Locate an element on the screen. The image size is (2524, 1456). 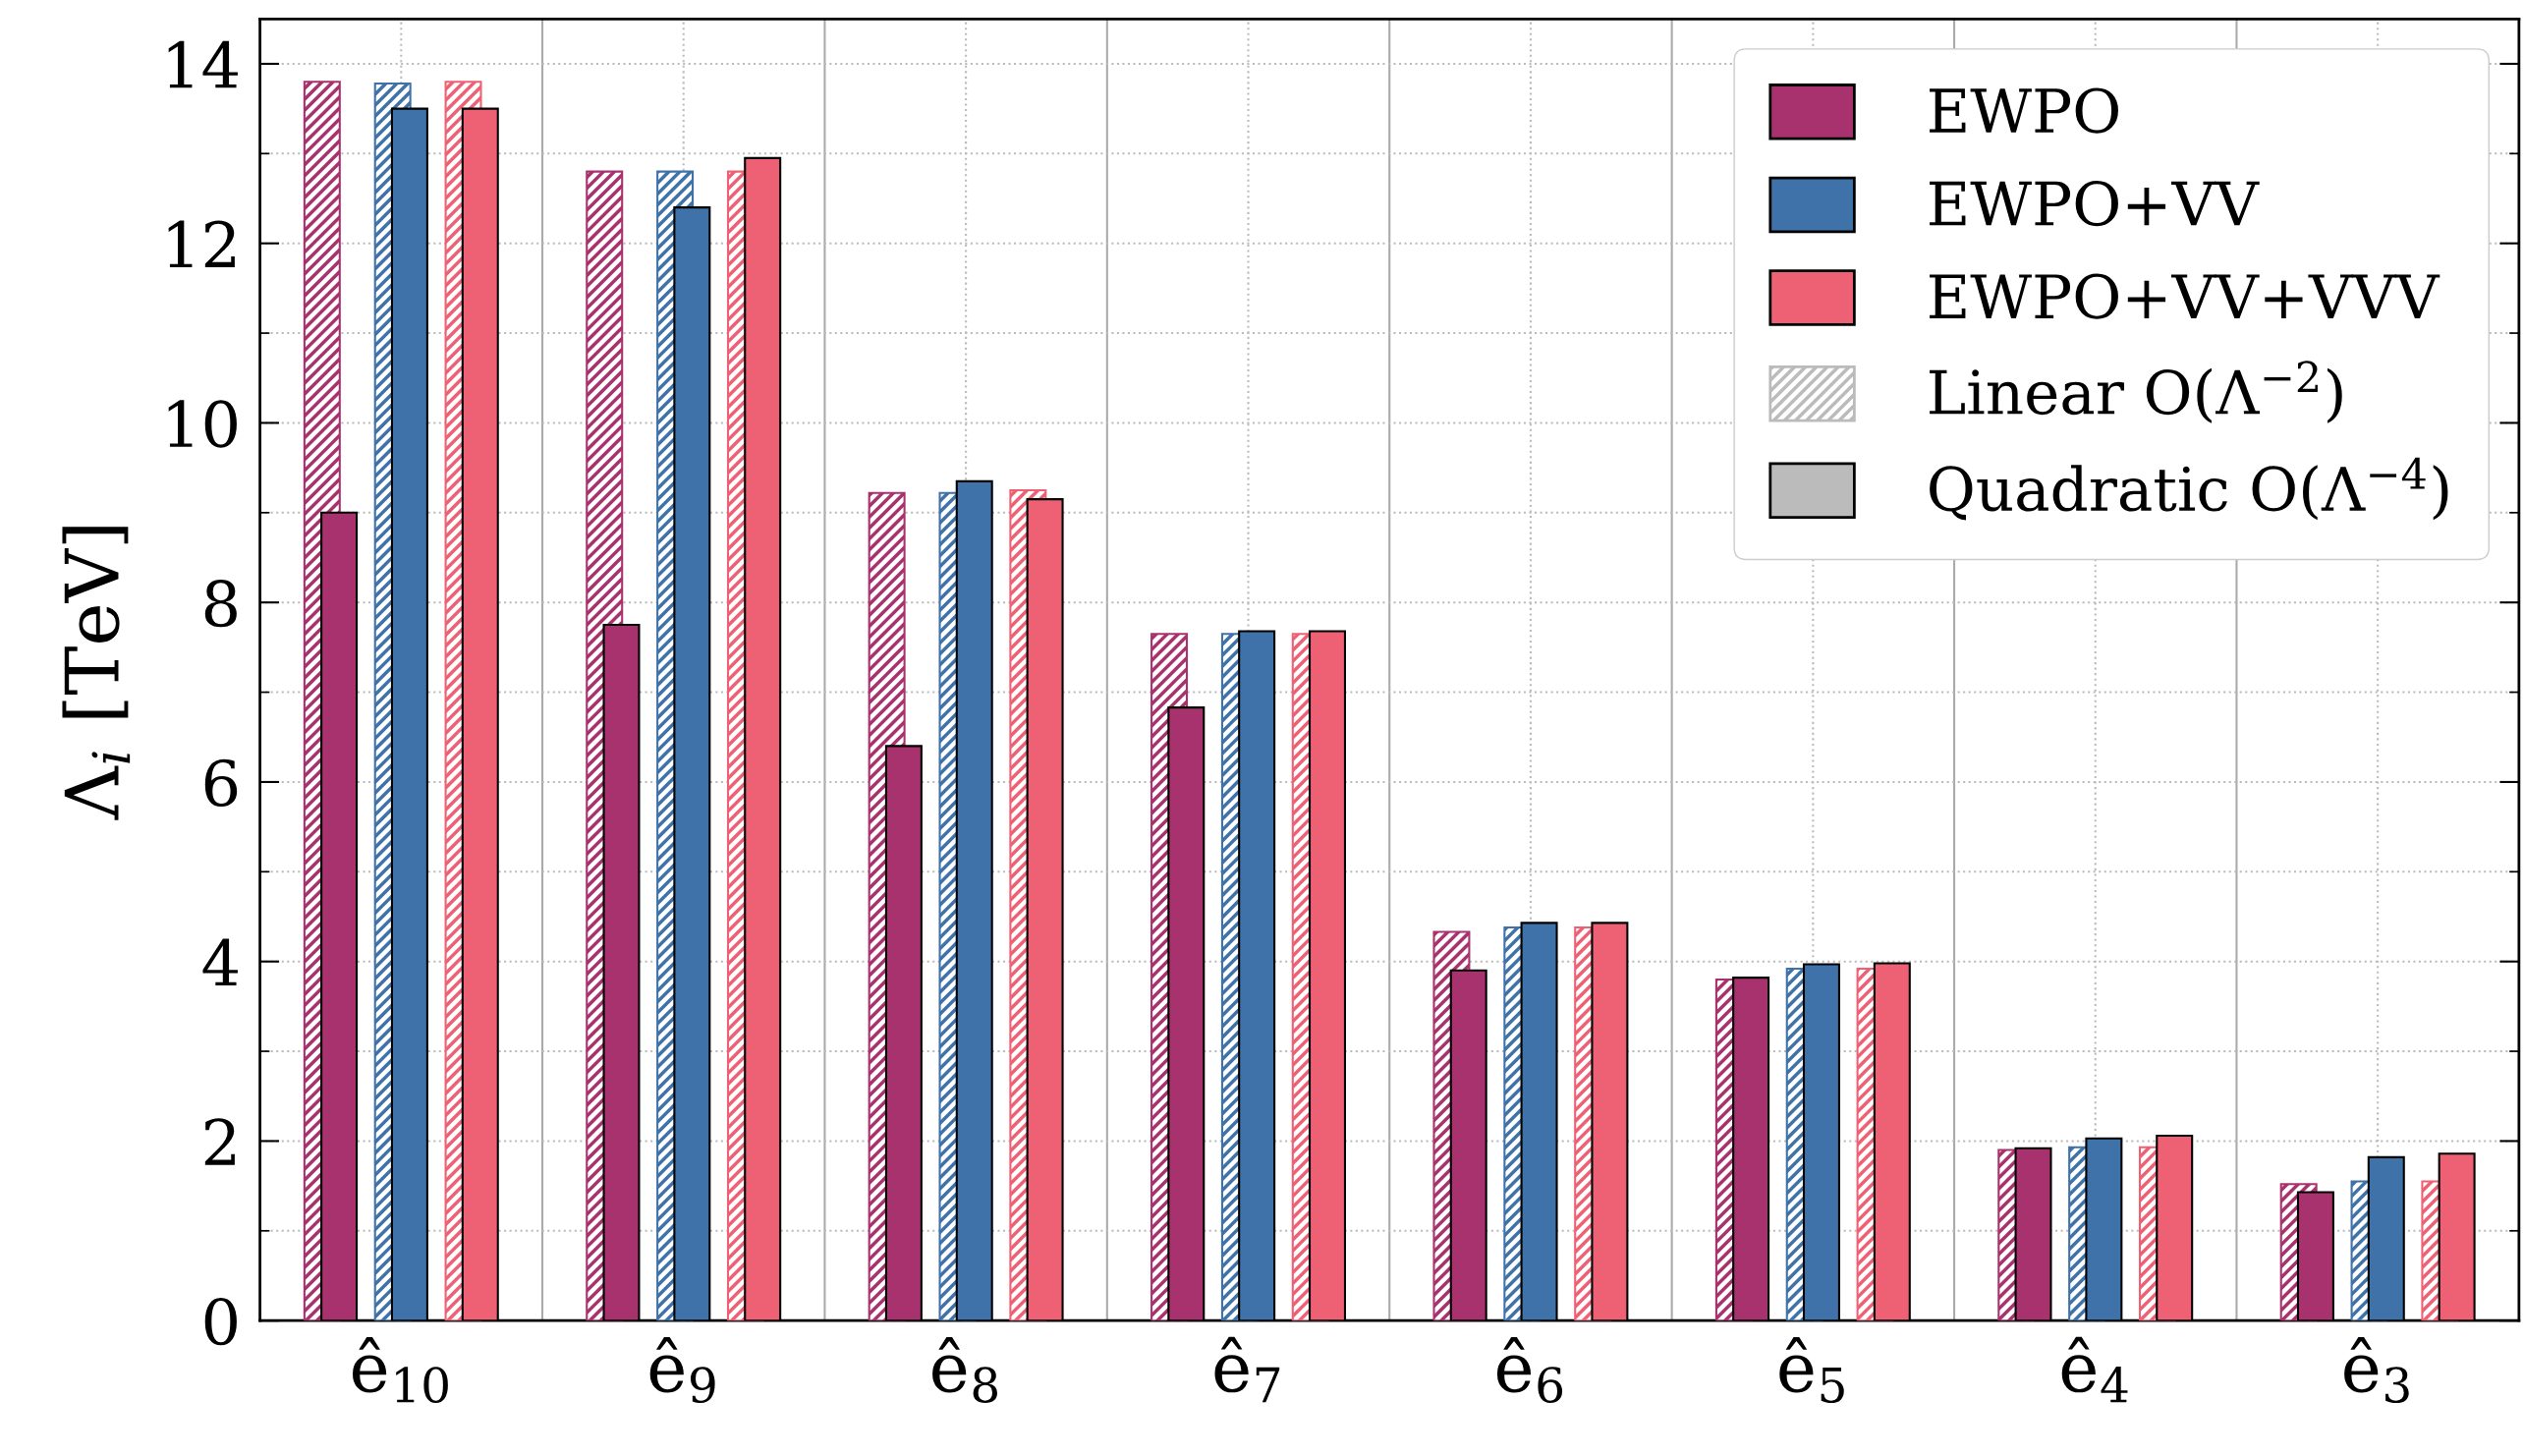
y-axis-title: Λ$_{i}$ [TeV] is located at coordinates (96, 673).